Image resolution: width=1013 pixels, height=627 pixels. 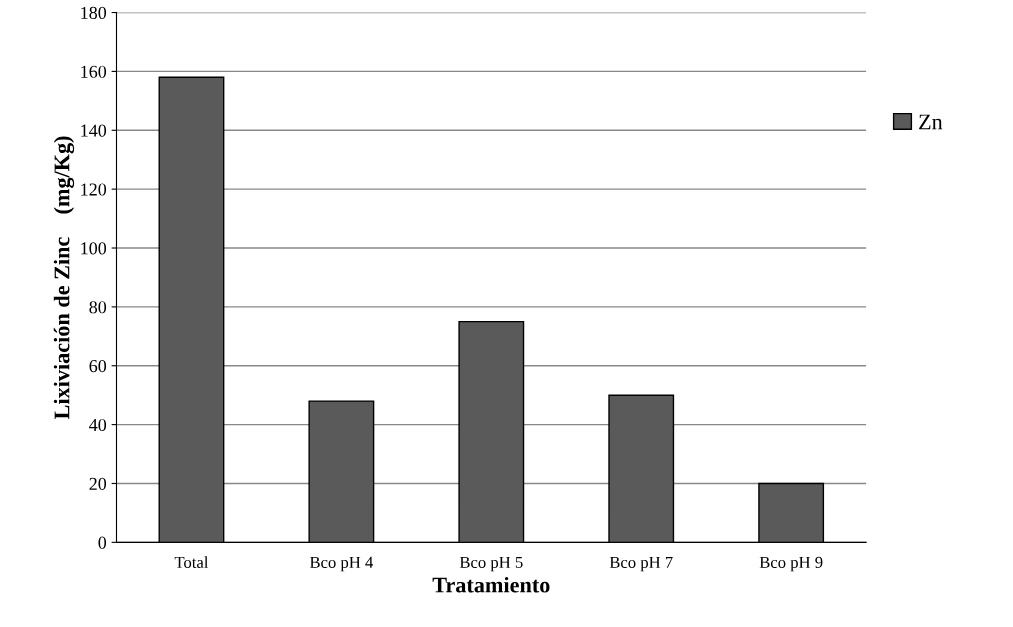 What do you see at coordinates (94, 130) in the screenshot?
I see `y-tick-label: 140` at bounding box center [94, 130].